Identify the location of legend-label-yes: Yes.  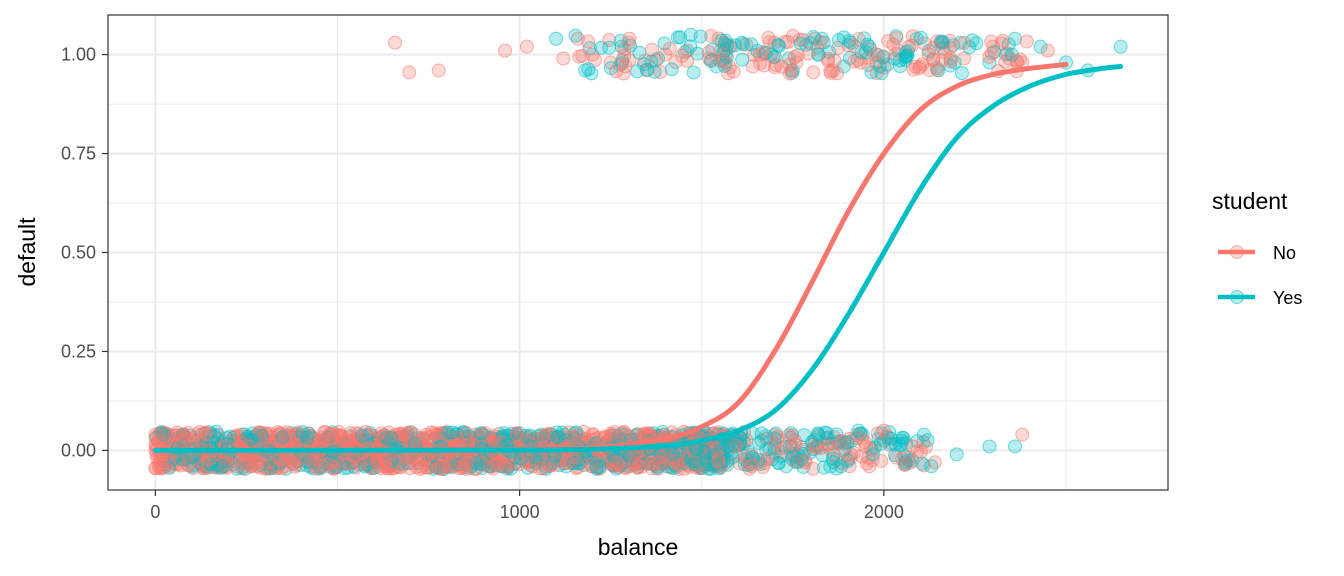
(1287, 298).